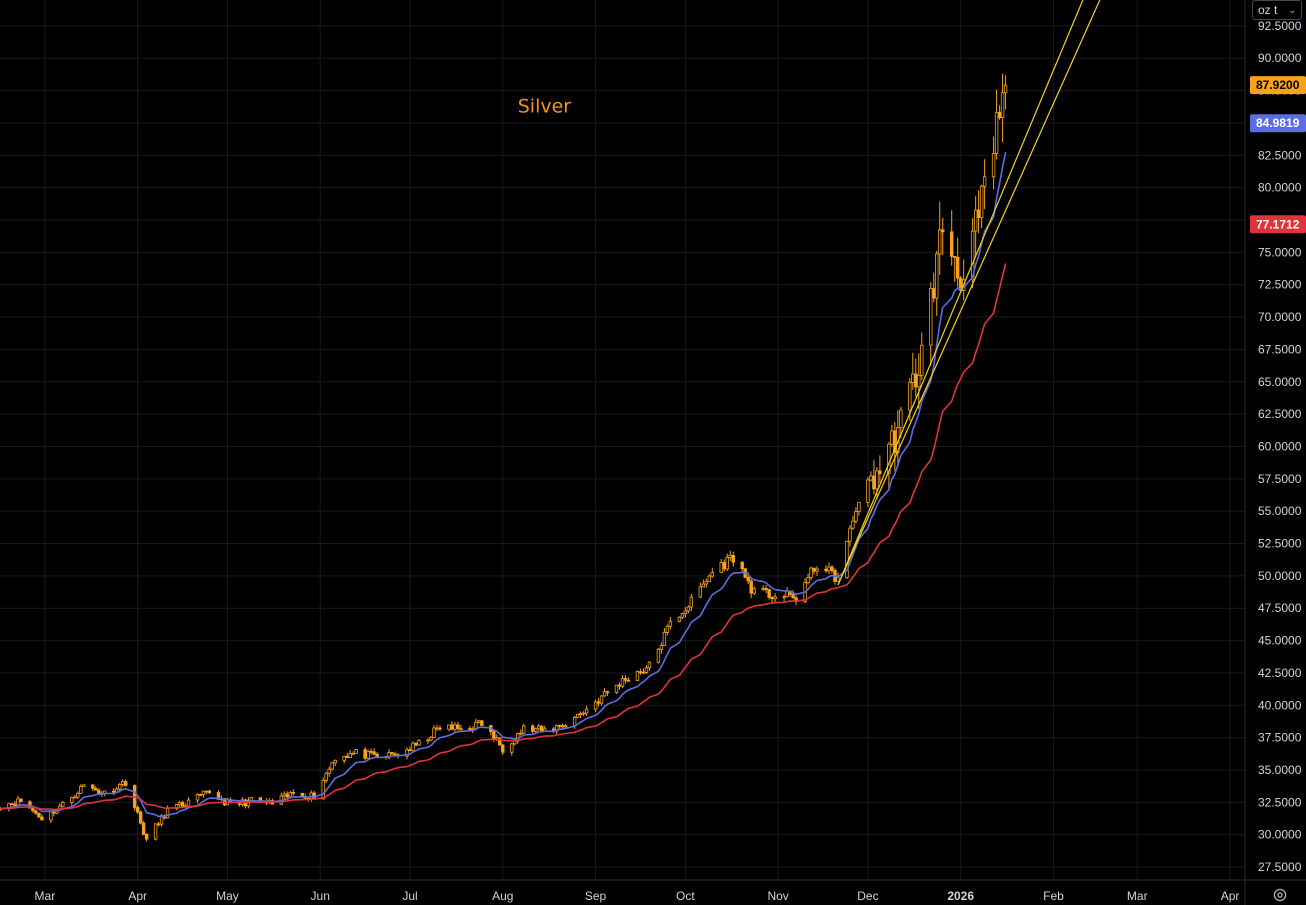  I want to click on settings-button, so click(1280, 895).